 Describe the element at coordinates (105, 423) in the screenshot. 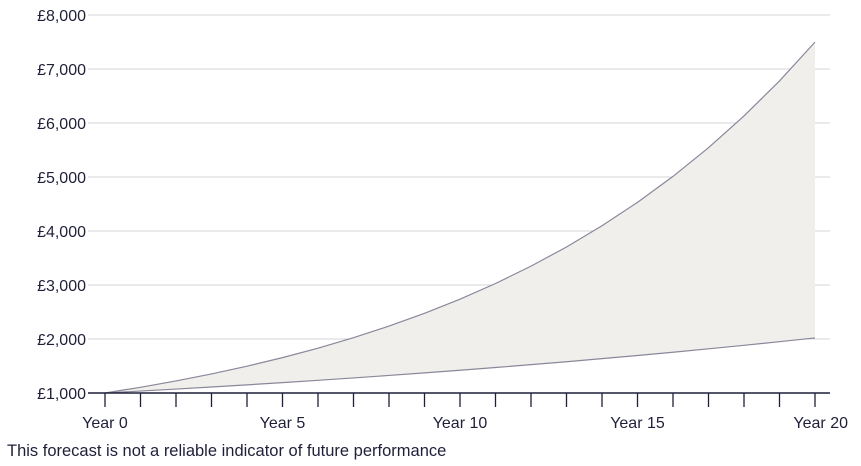

I see `x-tick-label: Year 0` at that location.